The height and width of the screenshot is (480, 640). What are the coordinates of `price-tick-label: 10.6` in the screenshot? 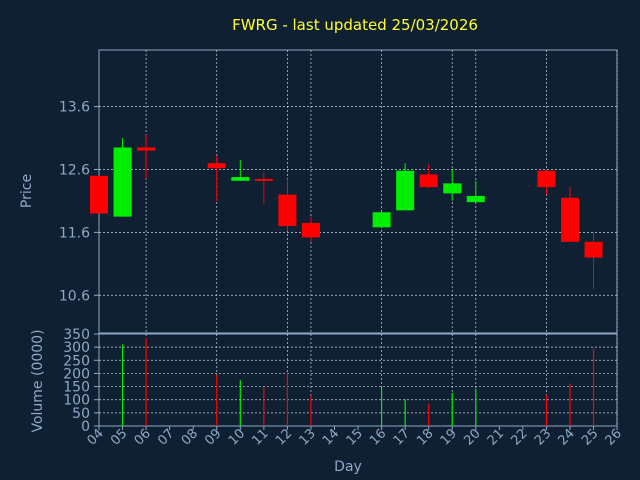 It's located at (74, 296).